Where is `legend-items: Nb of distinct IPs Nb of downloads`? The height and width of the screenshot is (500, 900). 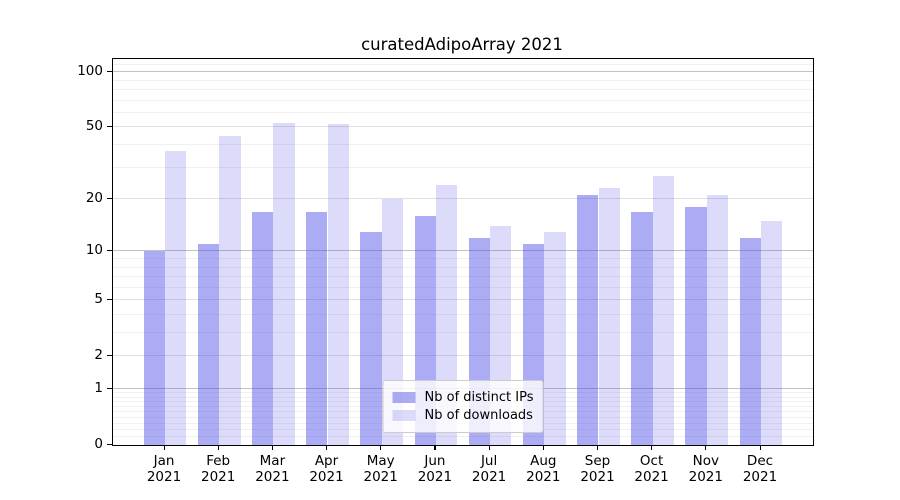 legend-items: Nb of distinct IPs Nb of downloads is located at coordinates (463, 406).